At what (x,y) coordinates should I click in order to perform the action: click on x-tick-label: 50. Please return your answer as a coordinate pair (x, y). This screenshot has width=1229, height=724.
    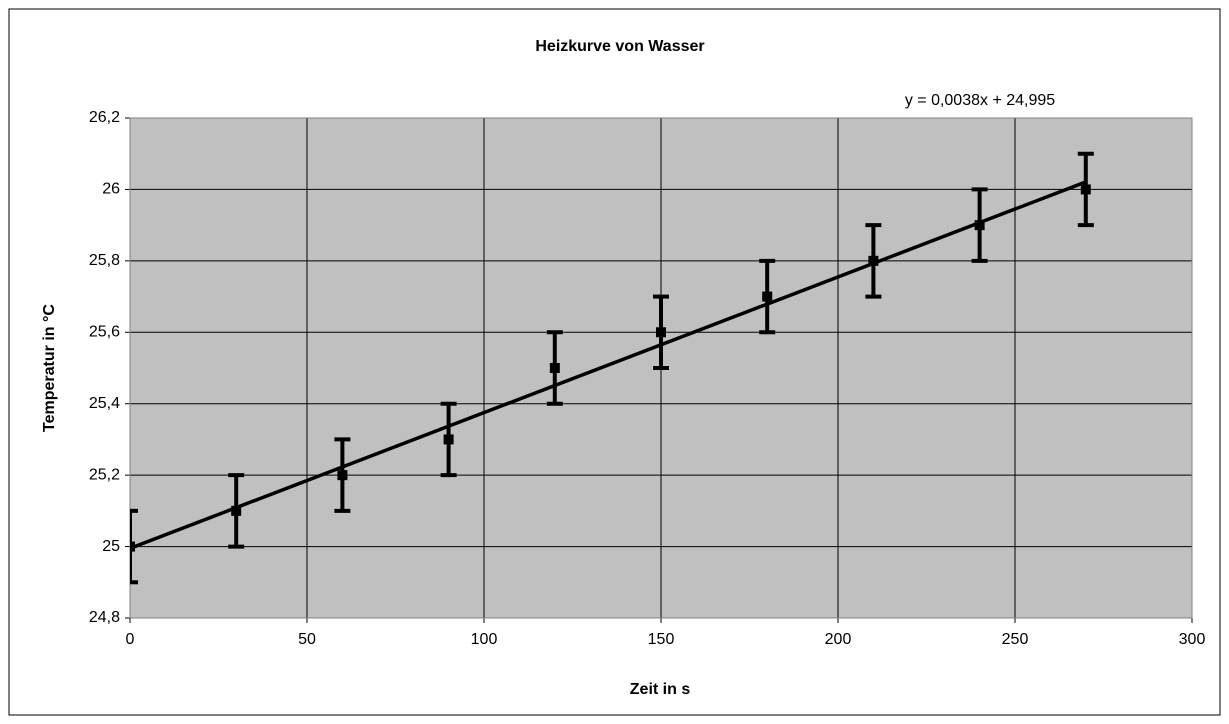
    Looking at the image, I should click on (307, 639).